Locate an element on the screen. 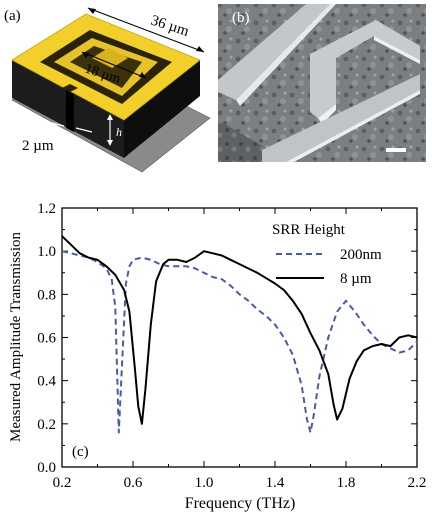 This screenshot has width=432, height=518. dim-36-arrow is located at coordinates (146, 30).